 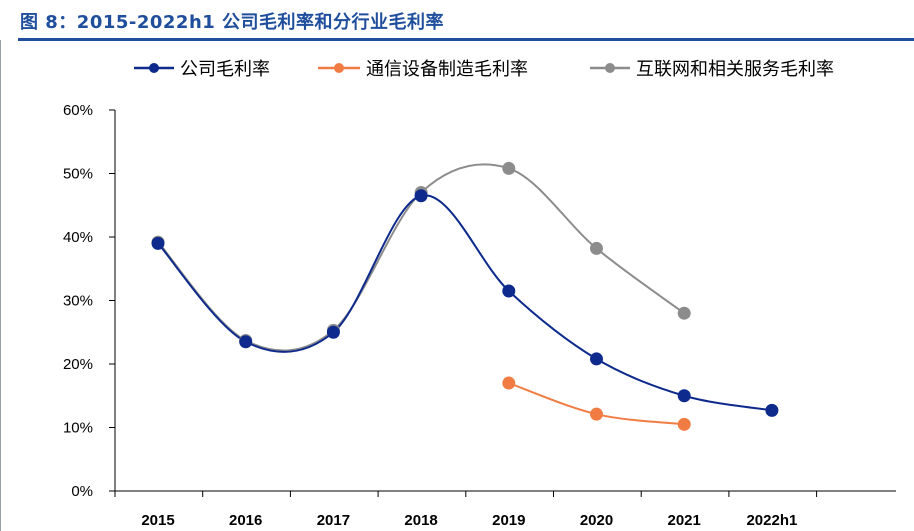 I want to click on y-tick-label: 20%, so click(x=78, y=364).